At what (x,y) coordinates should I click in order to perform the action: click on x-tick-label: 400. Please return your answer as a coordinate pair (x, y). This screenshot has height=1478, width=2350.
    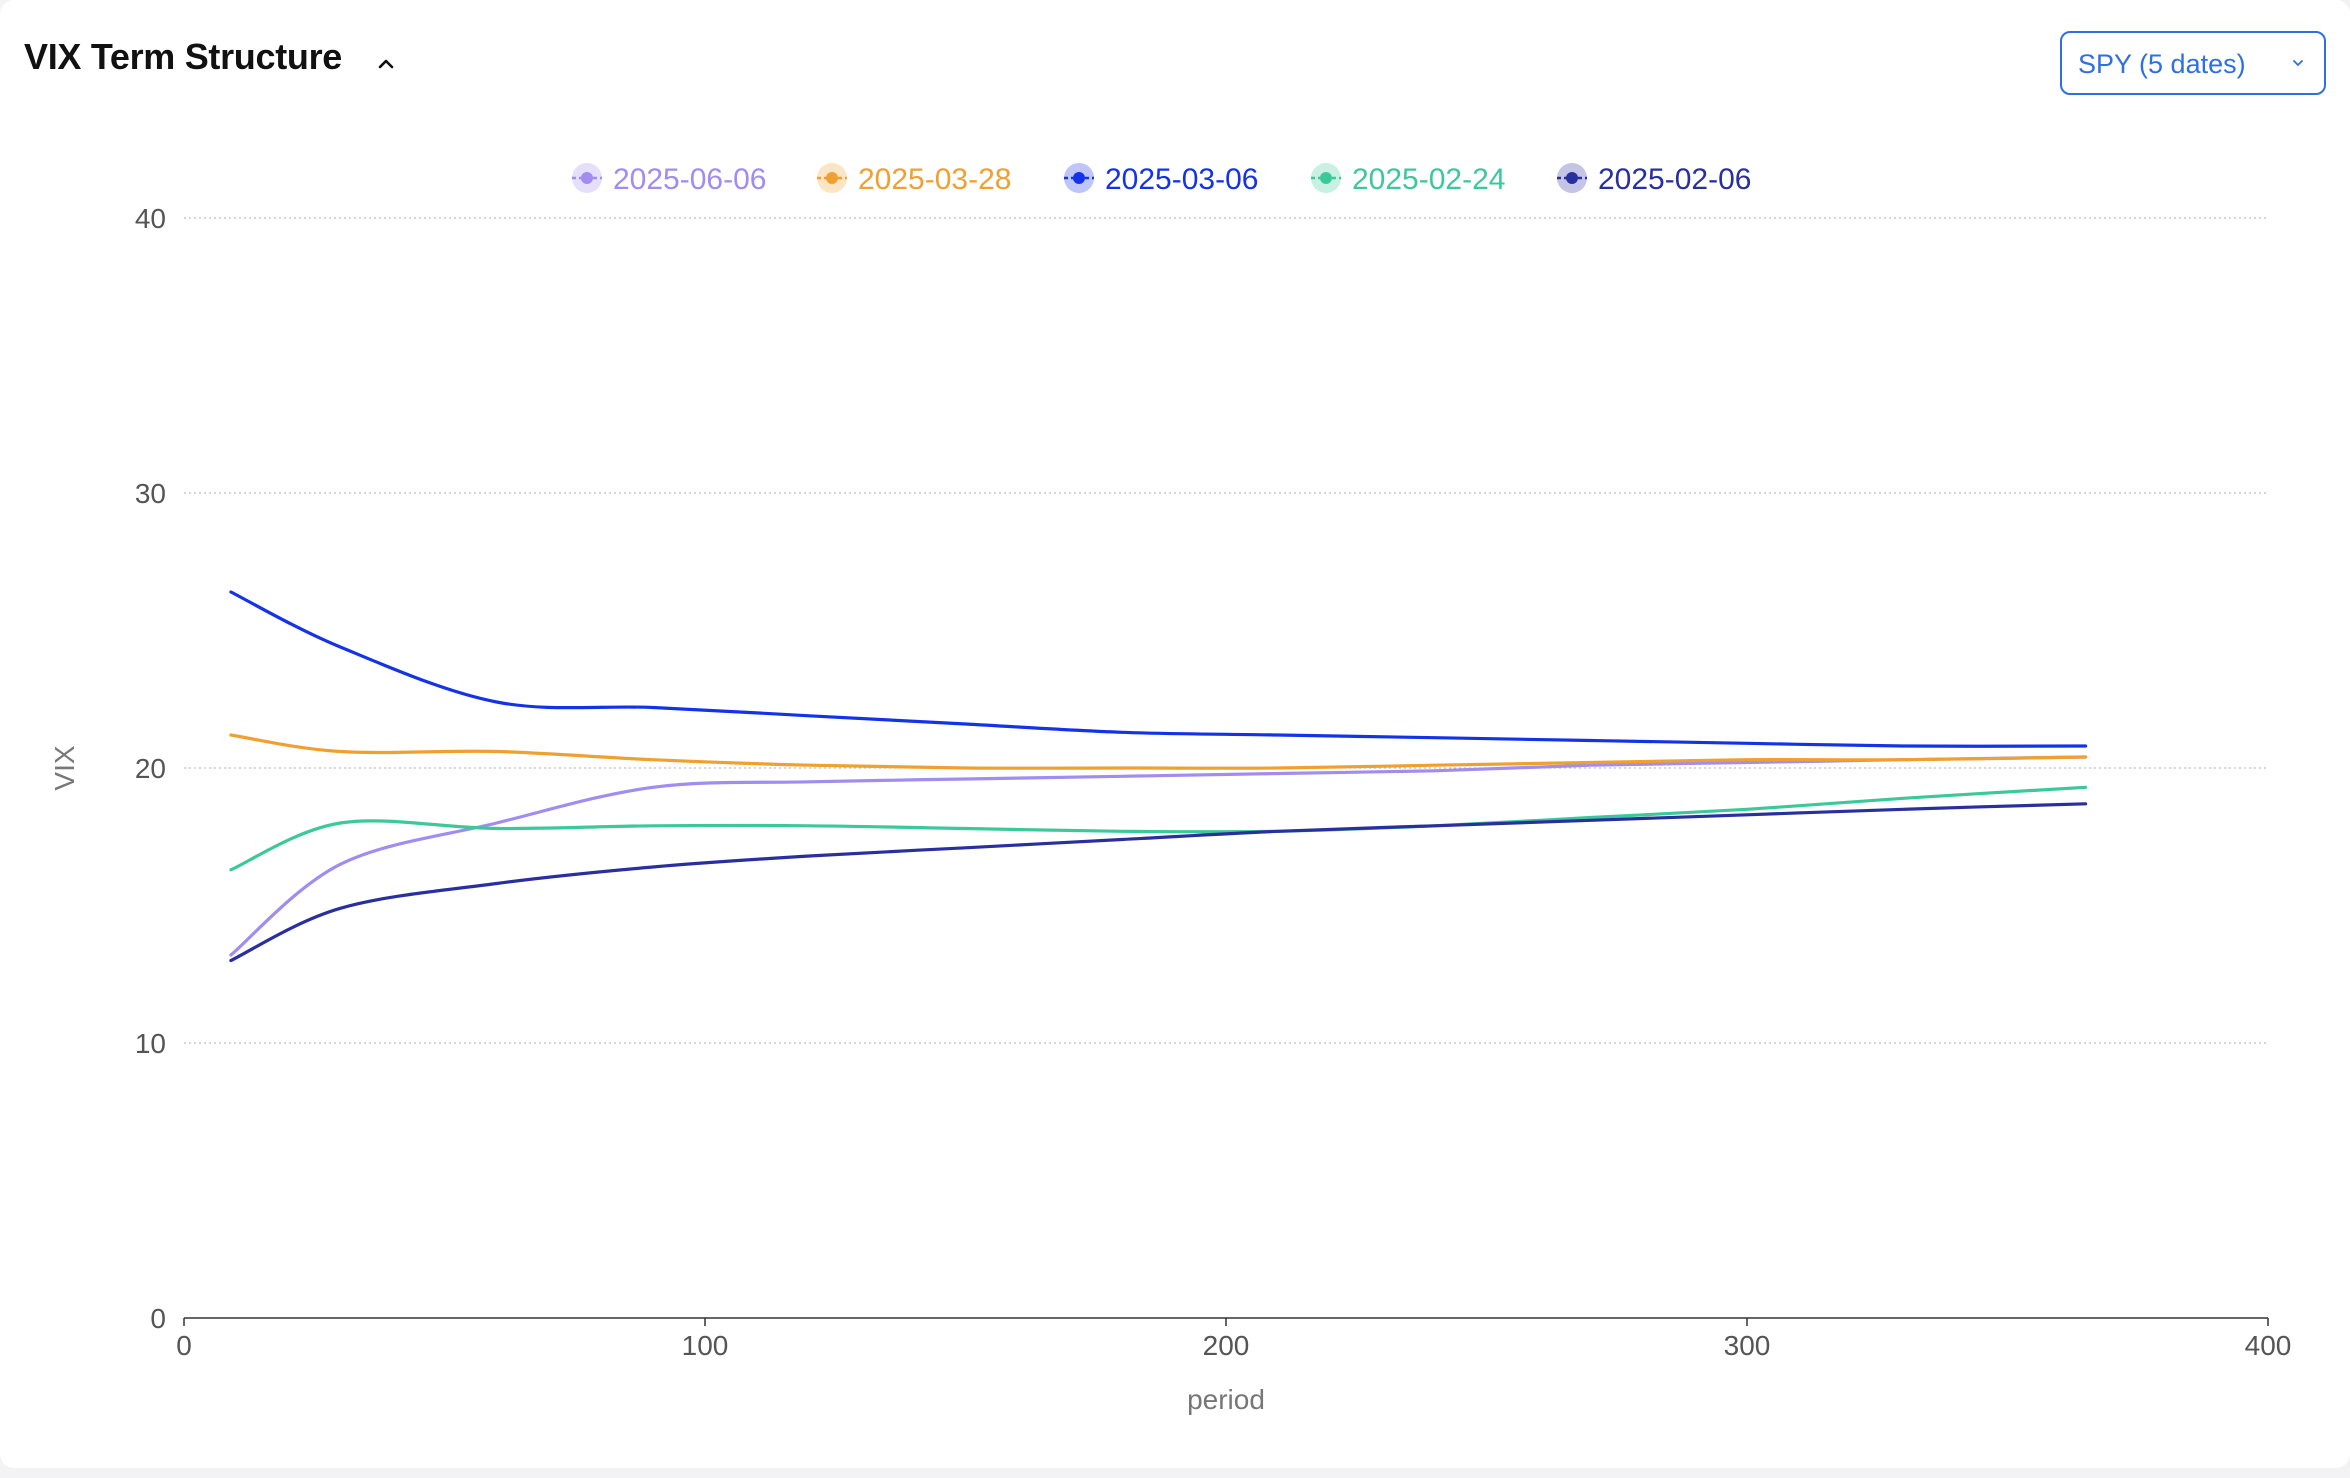
    Looking at the image, I should click on (2268, 1345).